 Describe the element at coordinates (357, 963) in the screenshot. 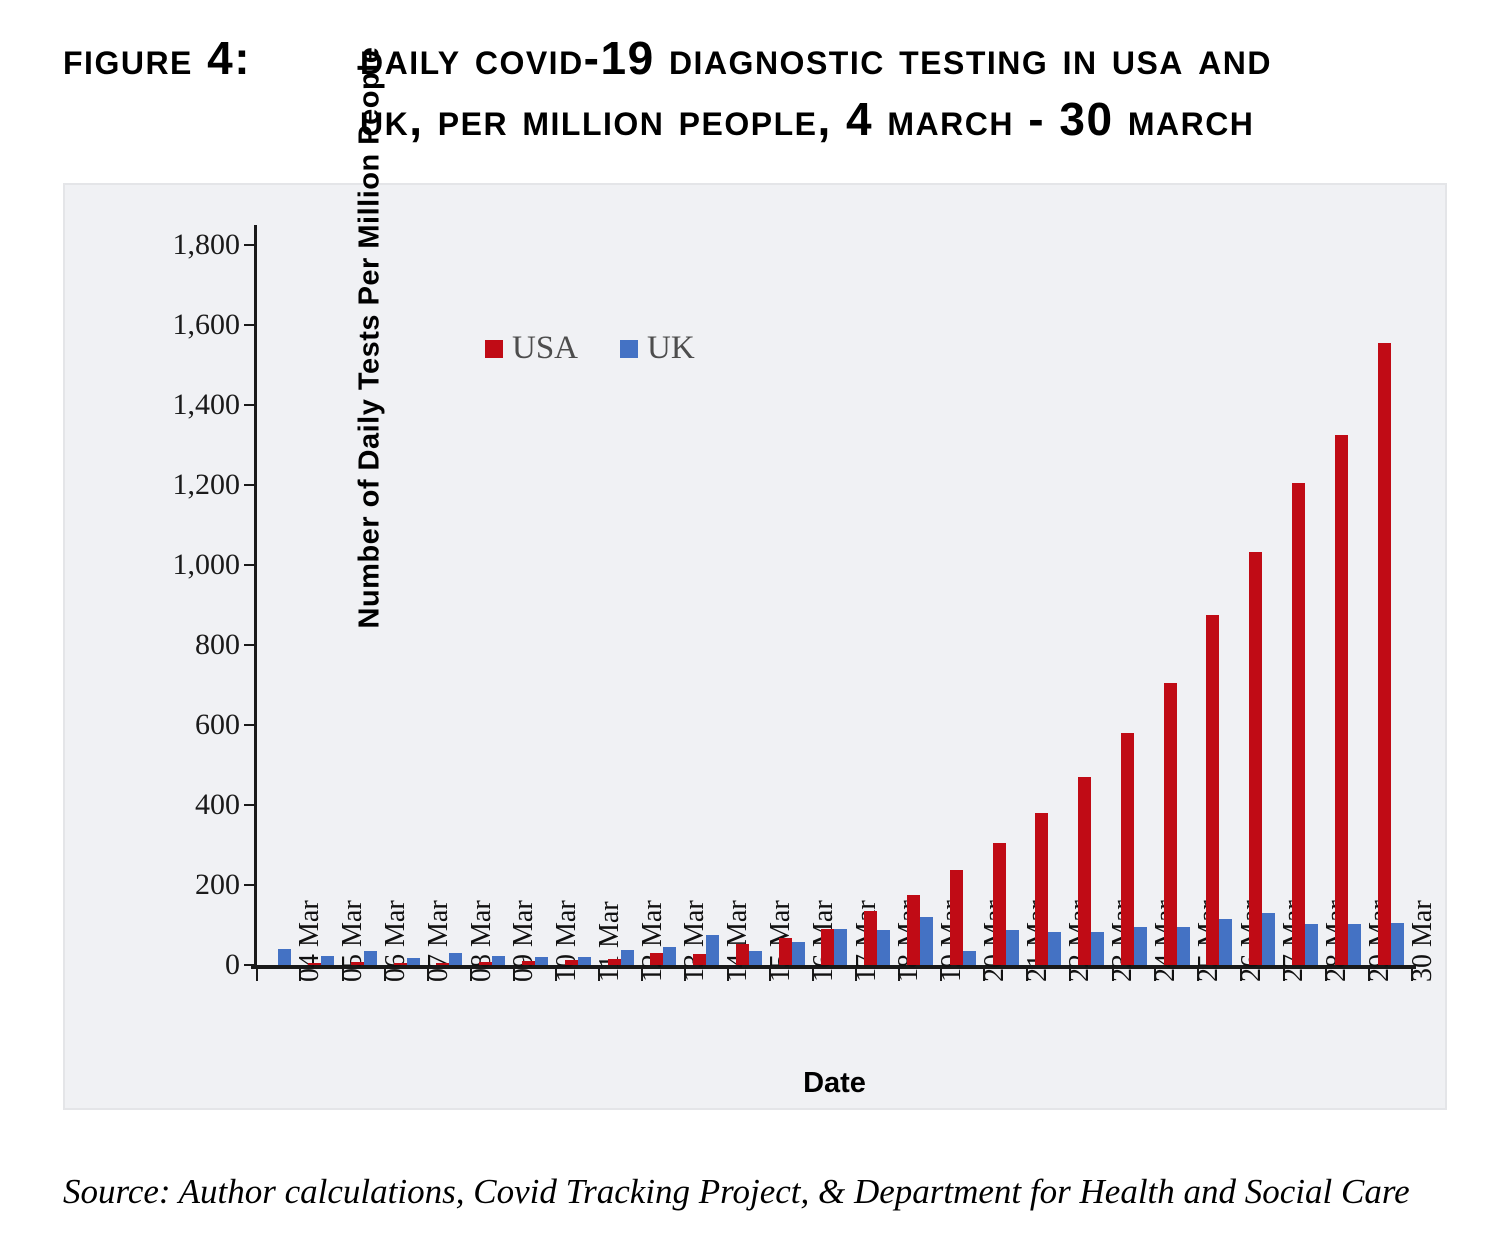

I see `bar-usa-06-mar` at that location.